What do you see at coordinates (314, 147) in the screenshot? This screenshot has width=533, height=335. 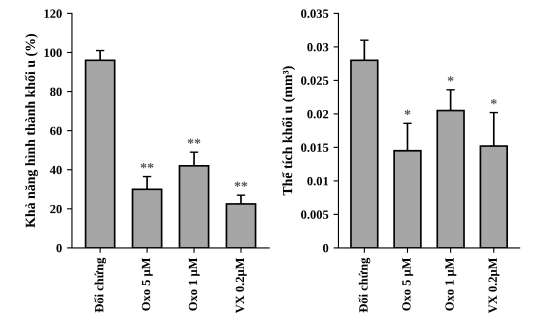 I see `y-tick-label: 0.015` at bounding box center [314, 147].